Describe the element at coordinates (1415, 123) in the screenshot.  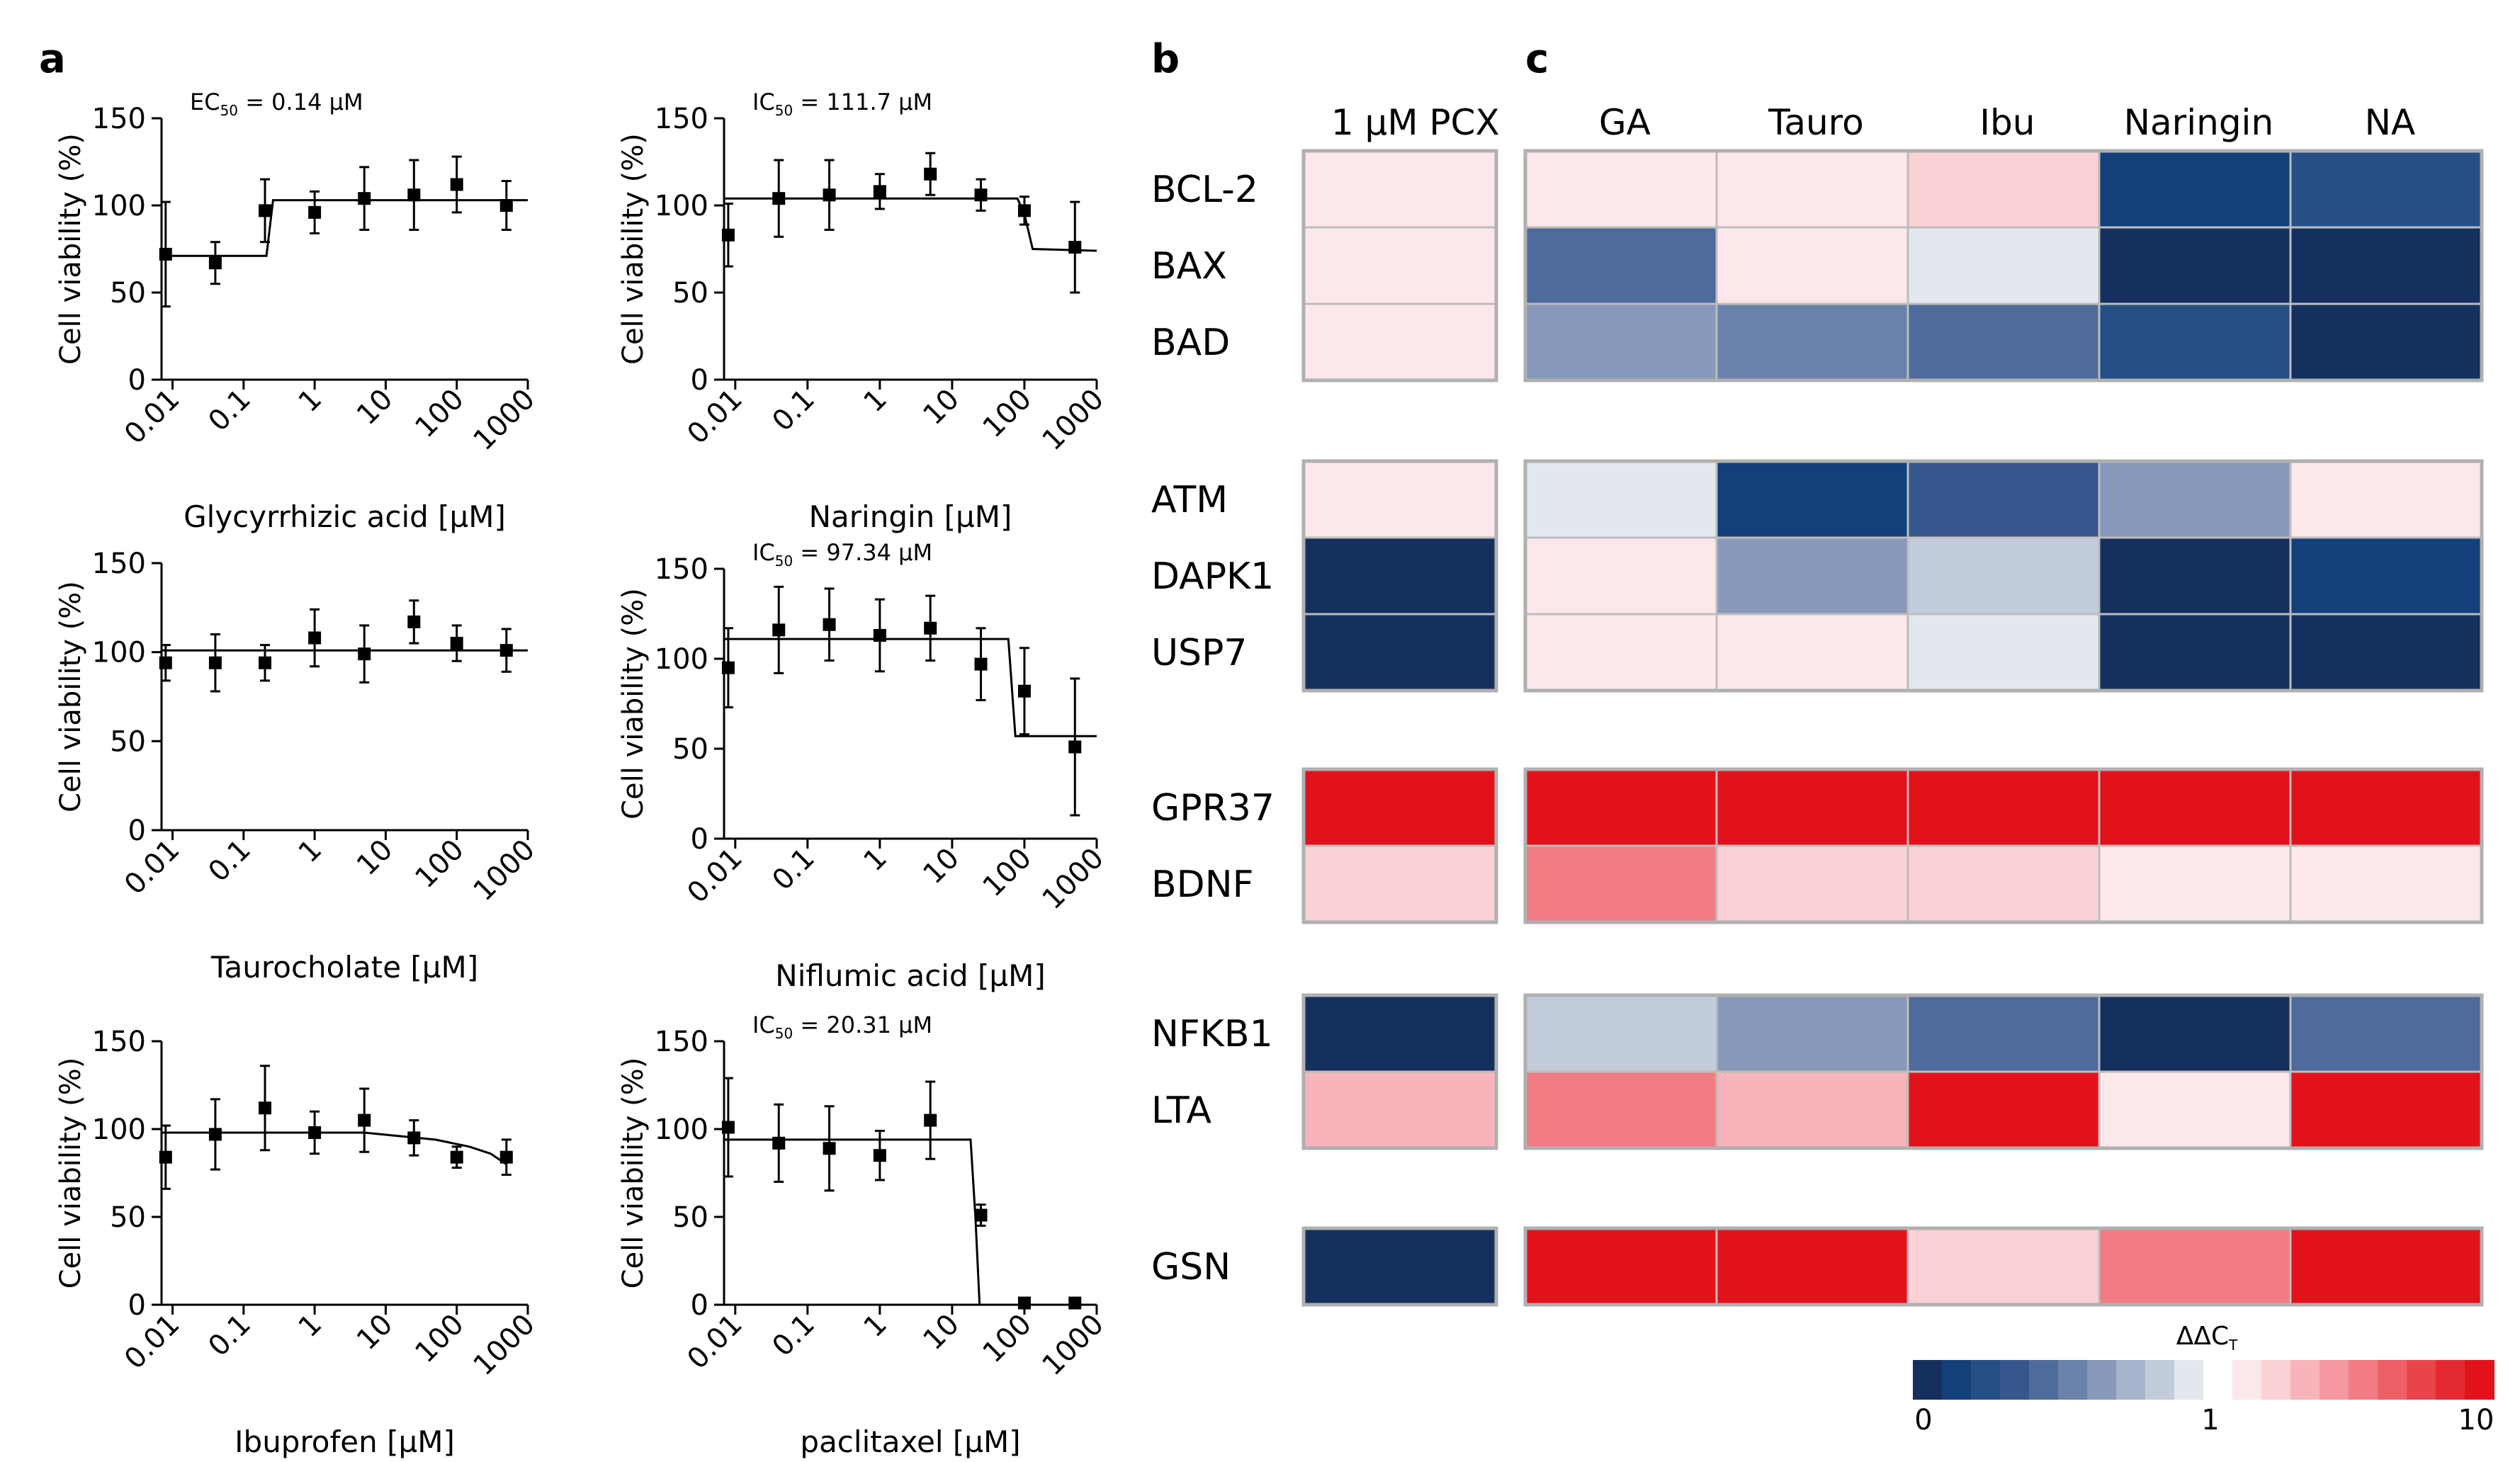
I see `column-header: 1 µM PCX` at that location.